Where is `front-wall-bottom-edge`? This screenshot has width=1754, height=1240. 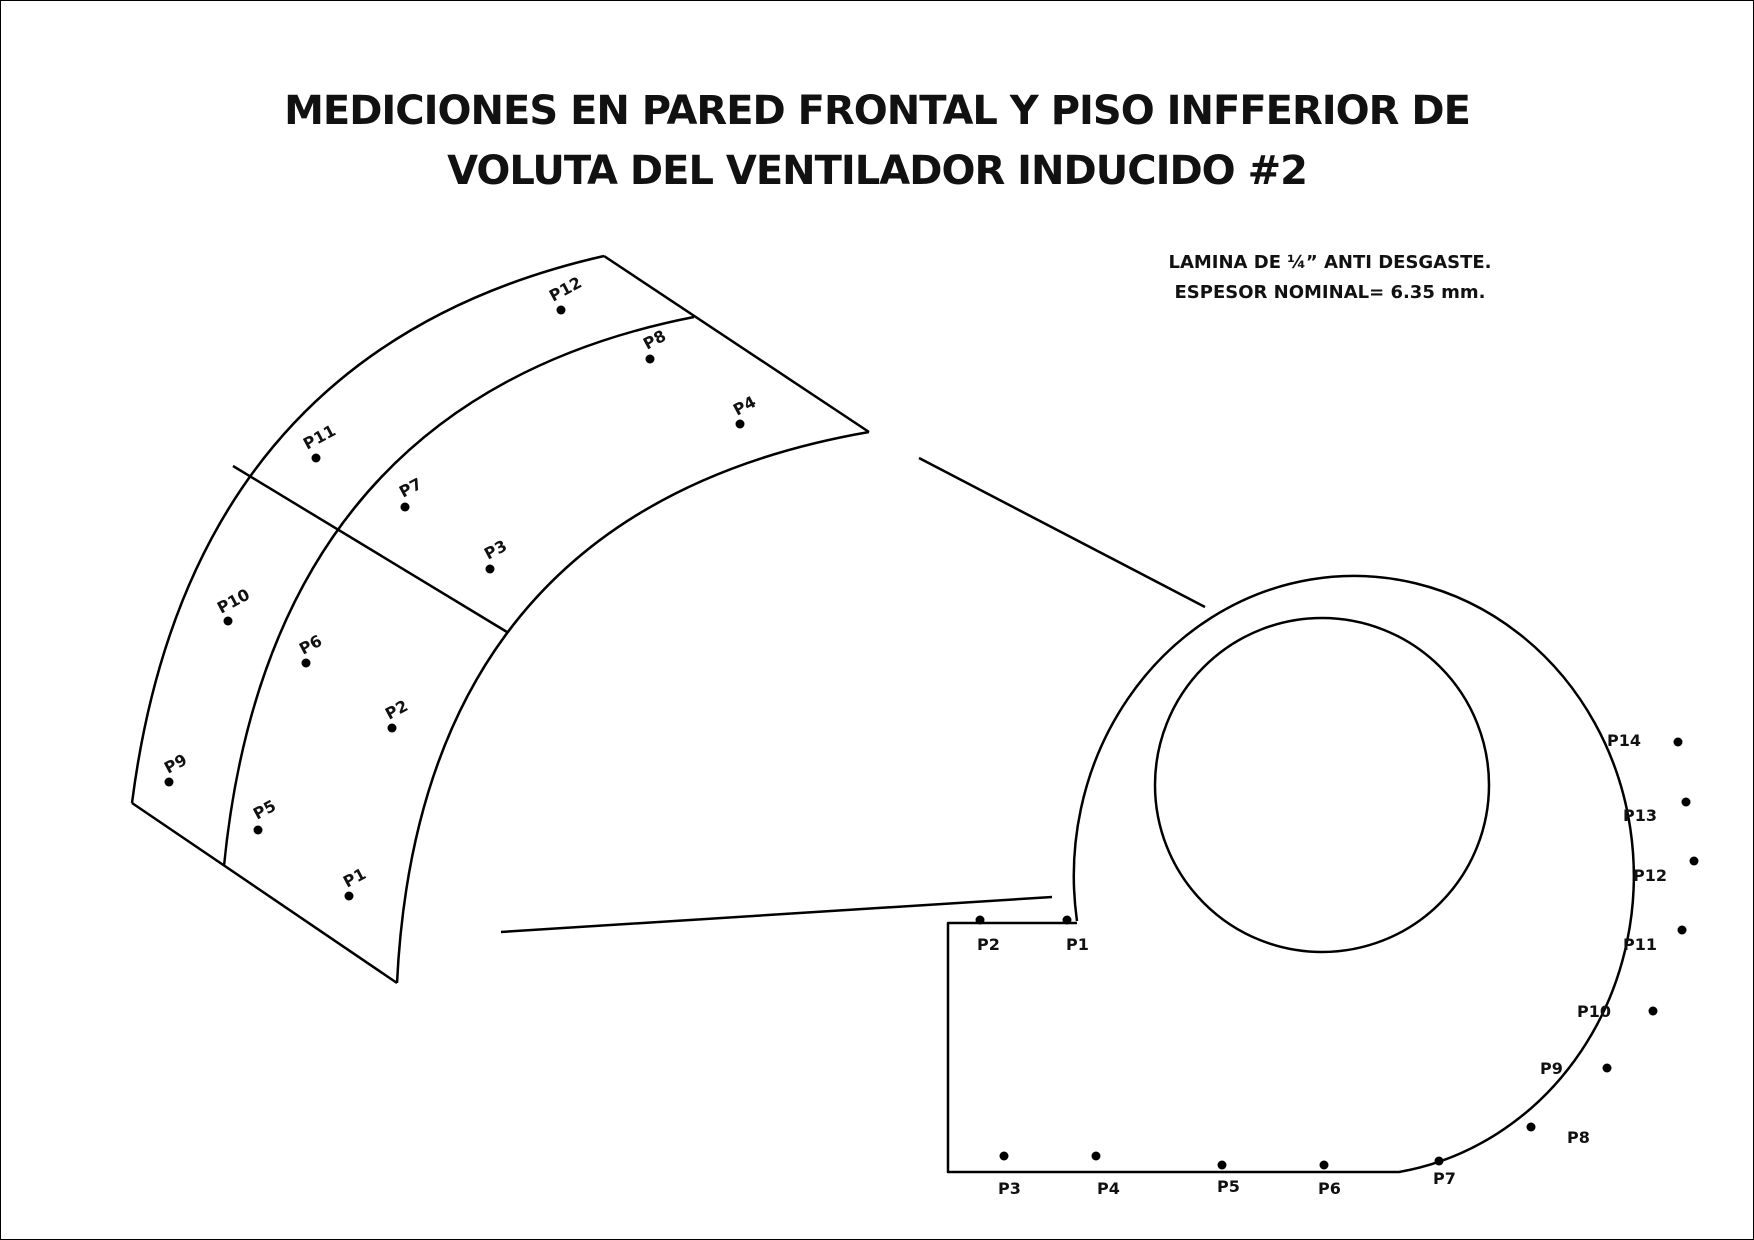
front-wall-bottom-edge is located at coordinates (264, 893).